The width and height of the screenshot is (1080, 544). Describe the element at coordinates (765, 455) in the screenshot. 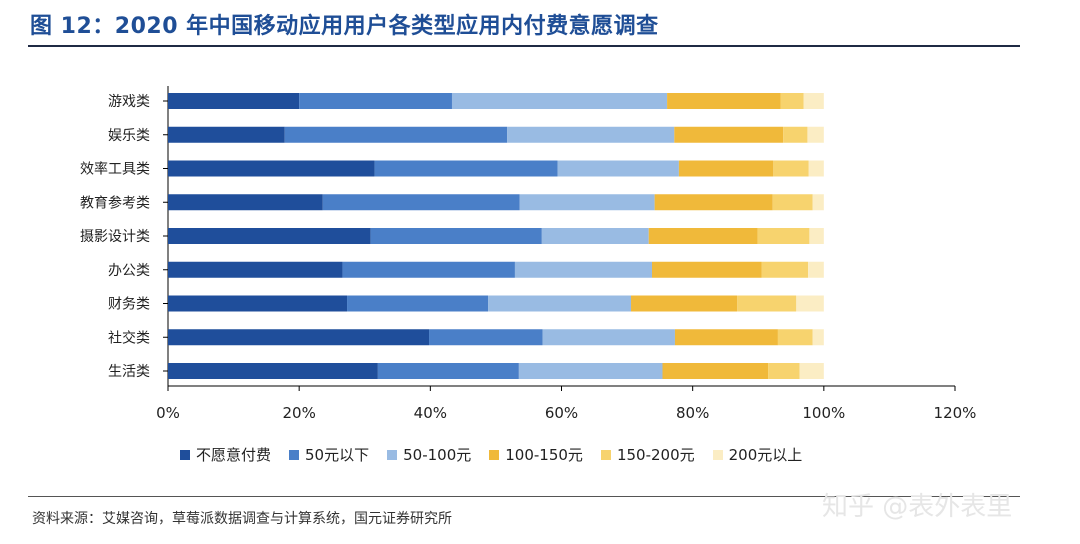

I see `legend-label: 200元以上` at that location.